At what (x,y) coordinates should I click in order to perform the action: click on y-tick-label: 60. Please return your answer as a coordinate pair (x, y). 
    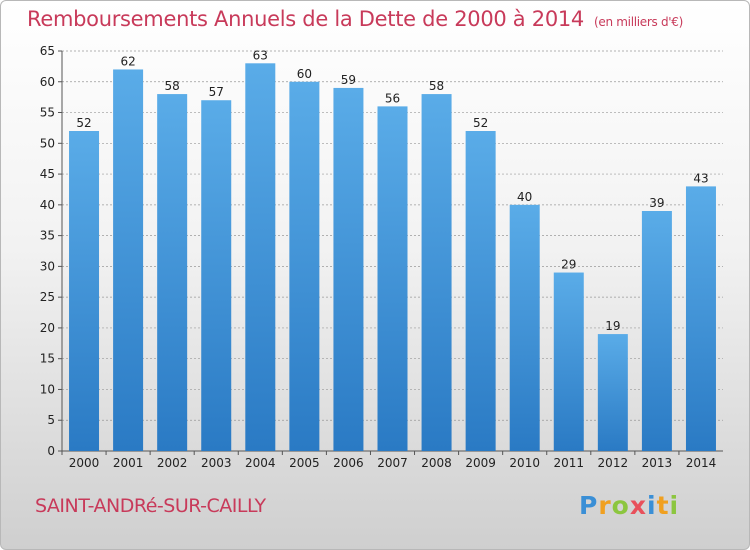
    Looking at the image, I should click on (47, 82).